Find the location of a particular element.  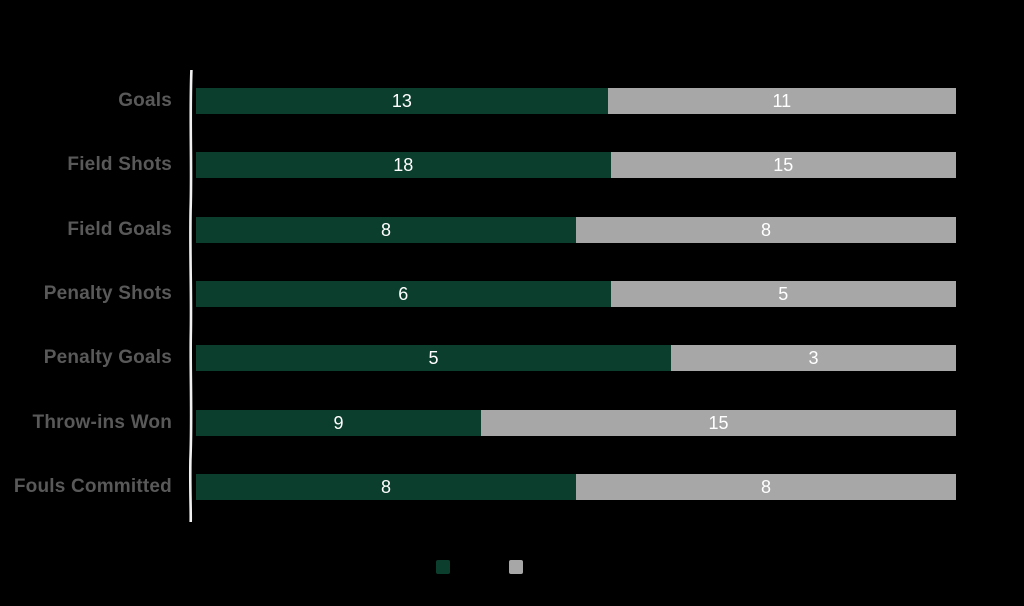

bar-track: 18 15 is located at coordinates (576, 165).